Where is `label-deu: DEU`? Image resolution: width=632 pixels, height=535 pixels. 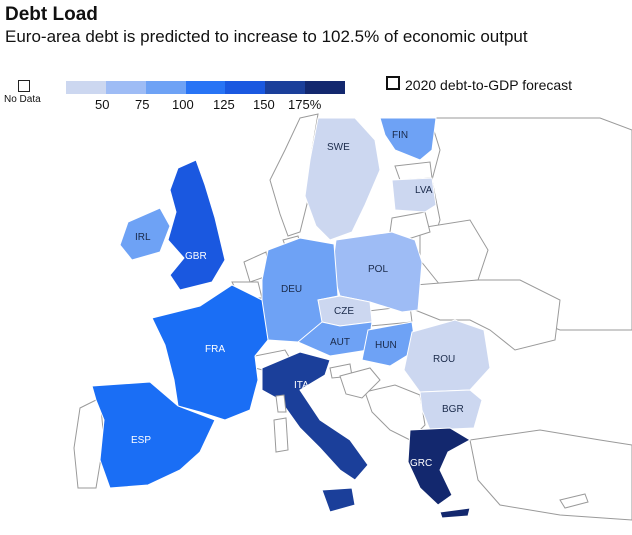 label-deu: DEU is located at coordinates (291, 289).